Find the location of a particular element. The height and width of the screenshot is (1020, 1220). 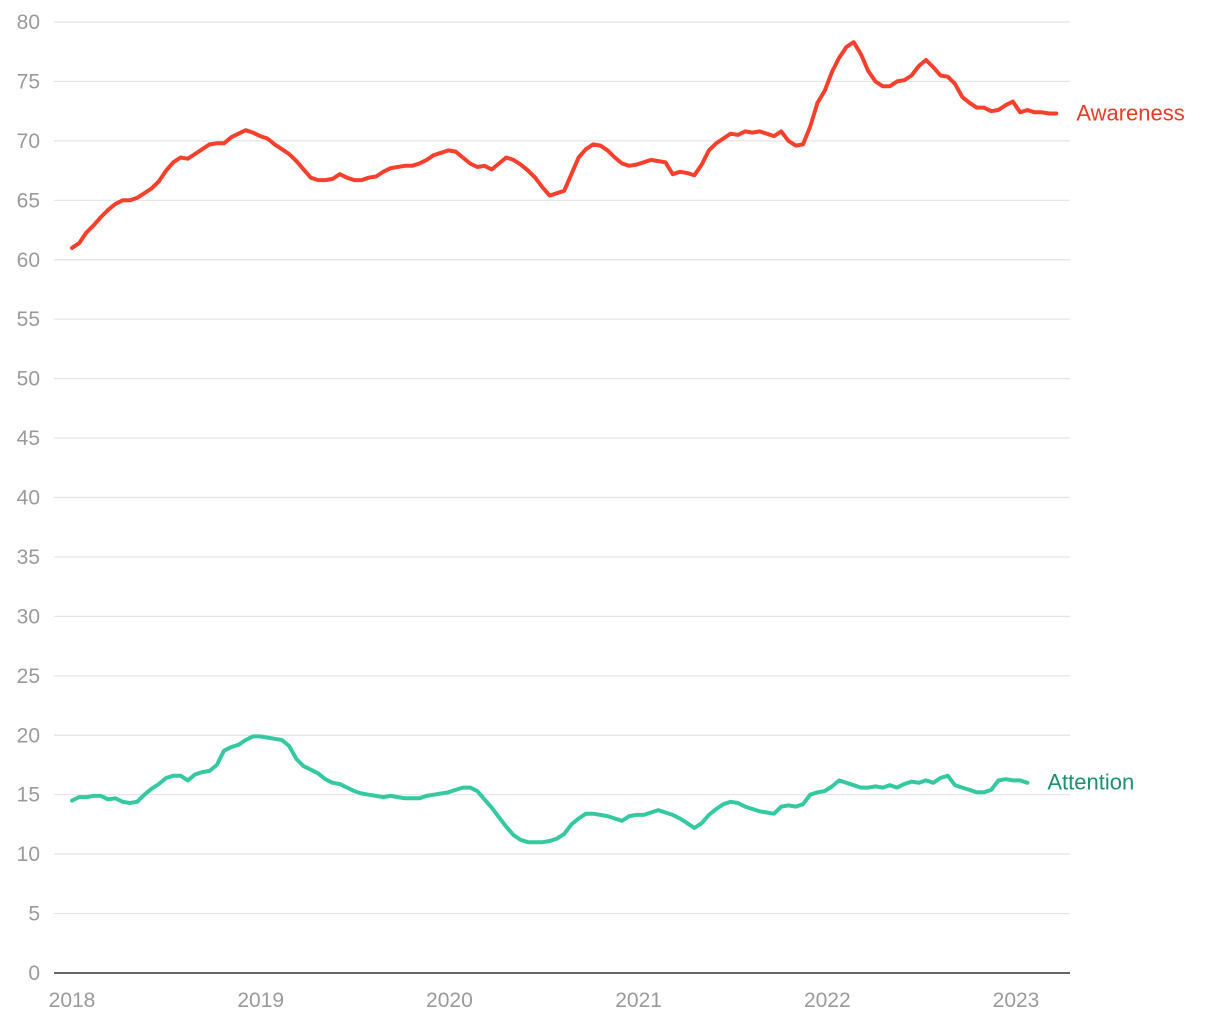

x-tick-label: 2020 is located at coordinates (449, 1000).